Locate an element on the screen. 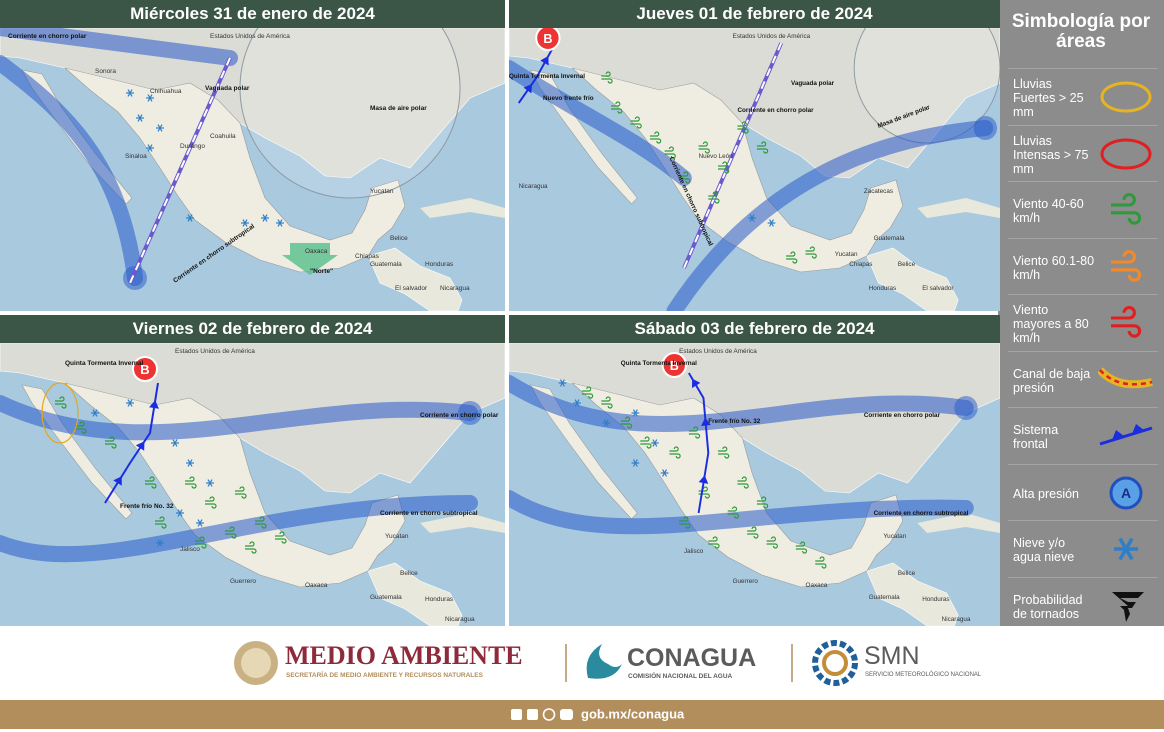  feature-label: Vaguada polar is located at coordinates (227, 88).